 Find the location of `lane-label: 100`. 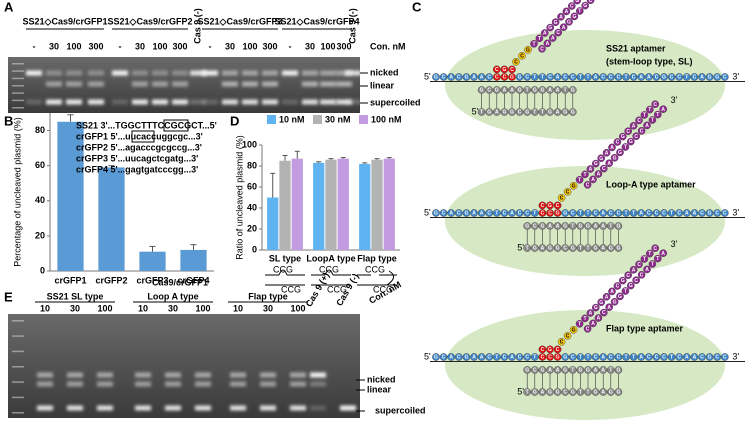

lane-label: 100 is located at coordinates (297, 308).